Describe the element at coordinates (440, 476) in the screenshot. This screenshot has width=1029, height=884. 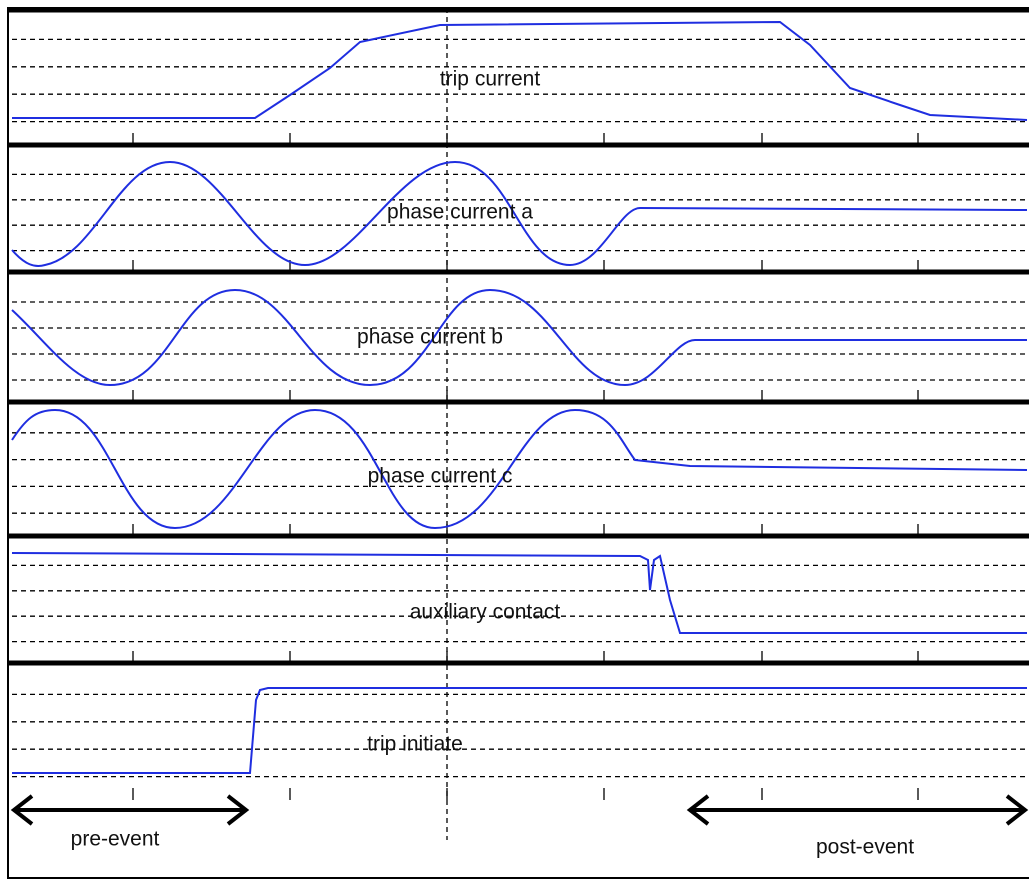
I see `panel-label: phase current c` at that location.